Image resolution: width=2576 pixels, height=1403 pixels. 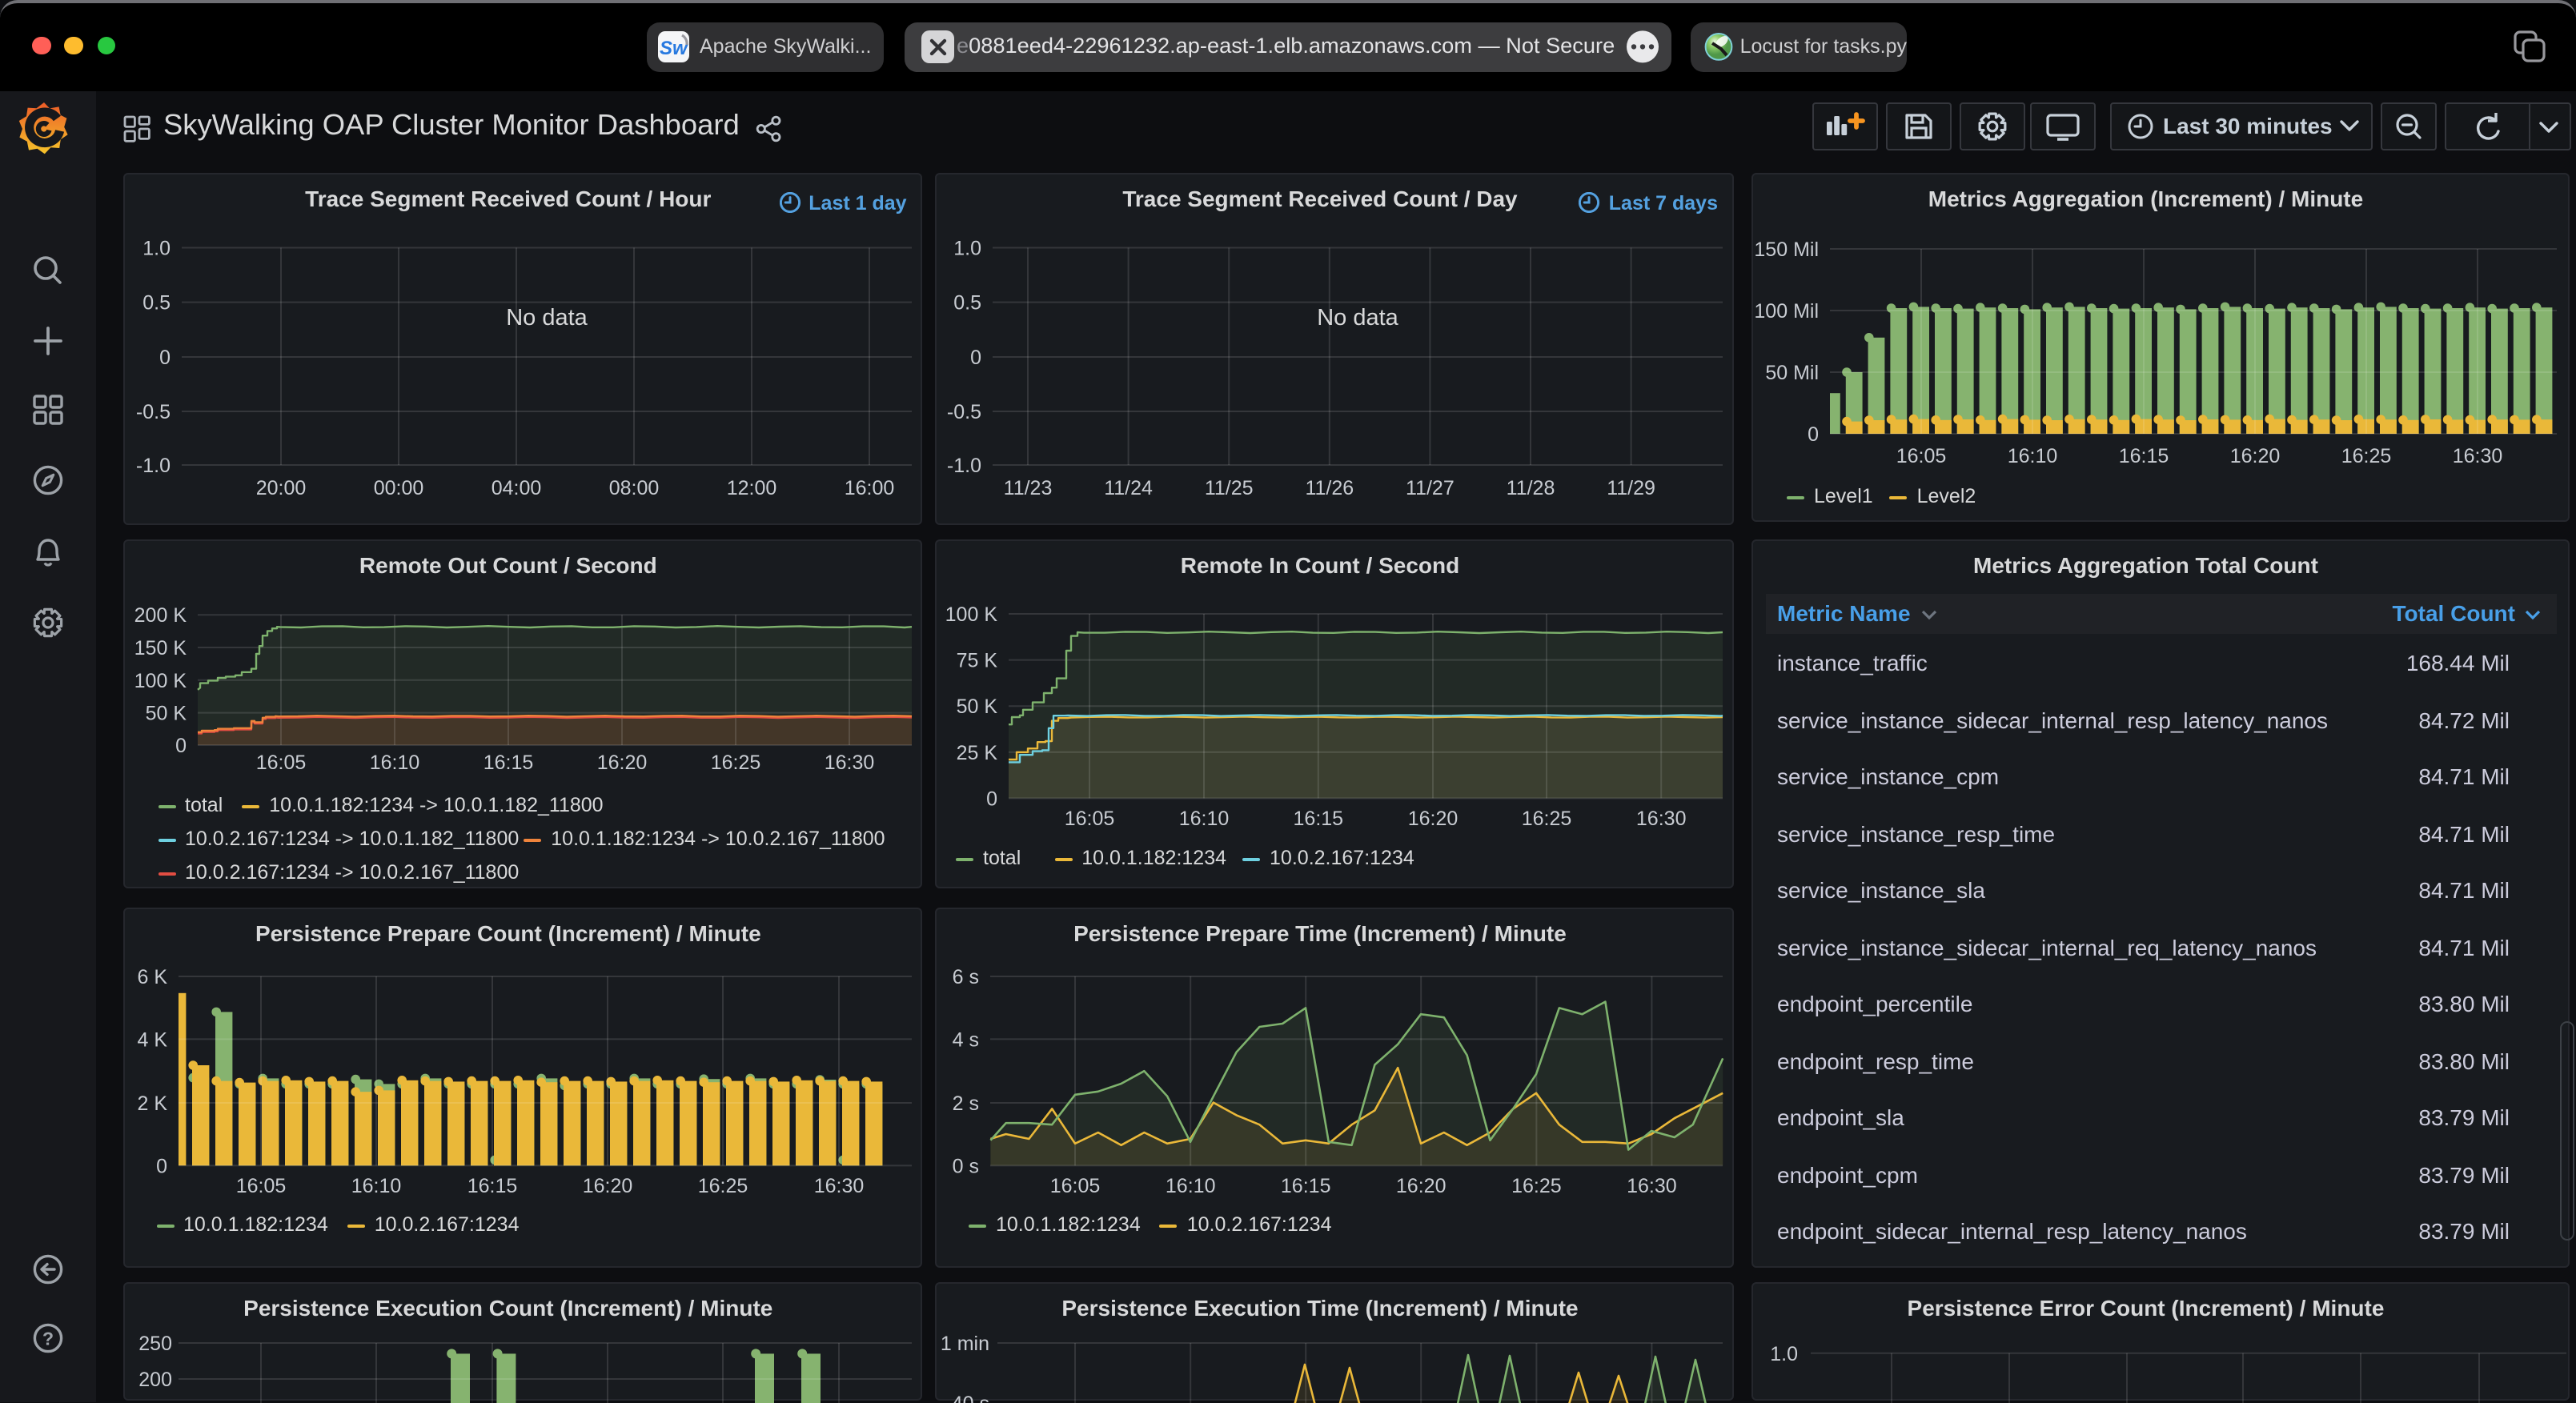 I want to click on svg-text: 00:00, so click(x=398, y=488).